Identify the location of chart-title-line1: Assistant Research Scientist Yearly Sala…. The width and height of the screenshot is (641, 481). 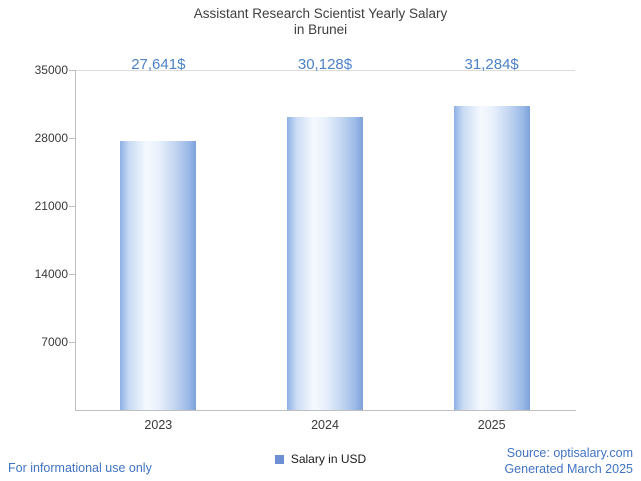
(320, 13).